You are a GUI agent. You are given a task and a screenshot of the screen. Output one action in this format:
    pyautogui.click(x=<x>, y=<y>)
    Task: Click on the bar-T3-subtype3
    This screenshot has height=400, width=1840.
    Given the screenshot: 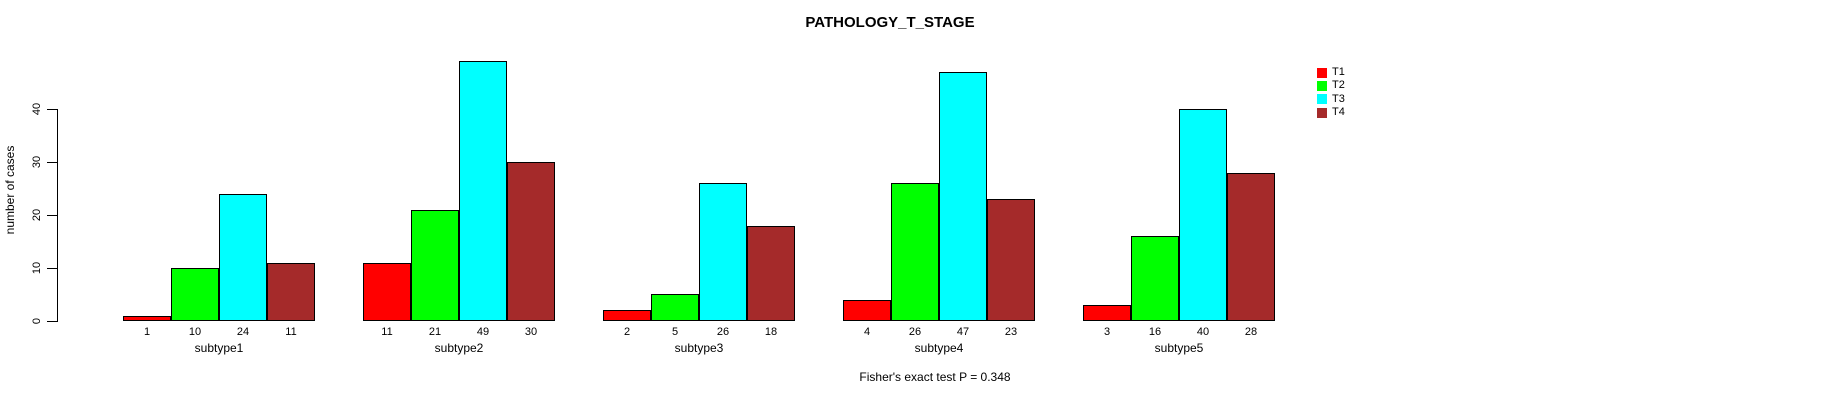 What is the action you would take?
    pyautogui.click(x=723, y=252)
    